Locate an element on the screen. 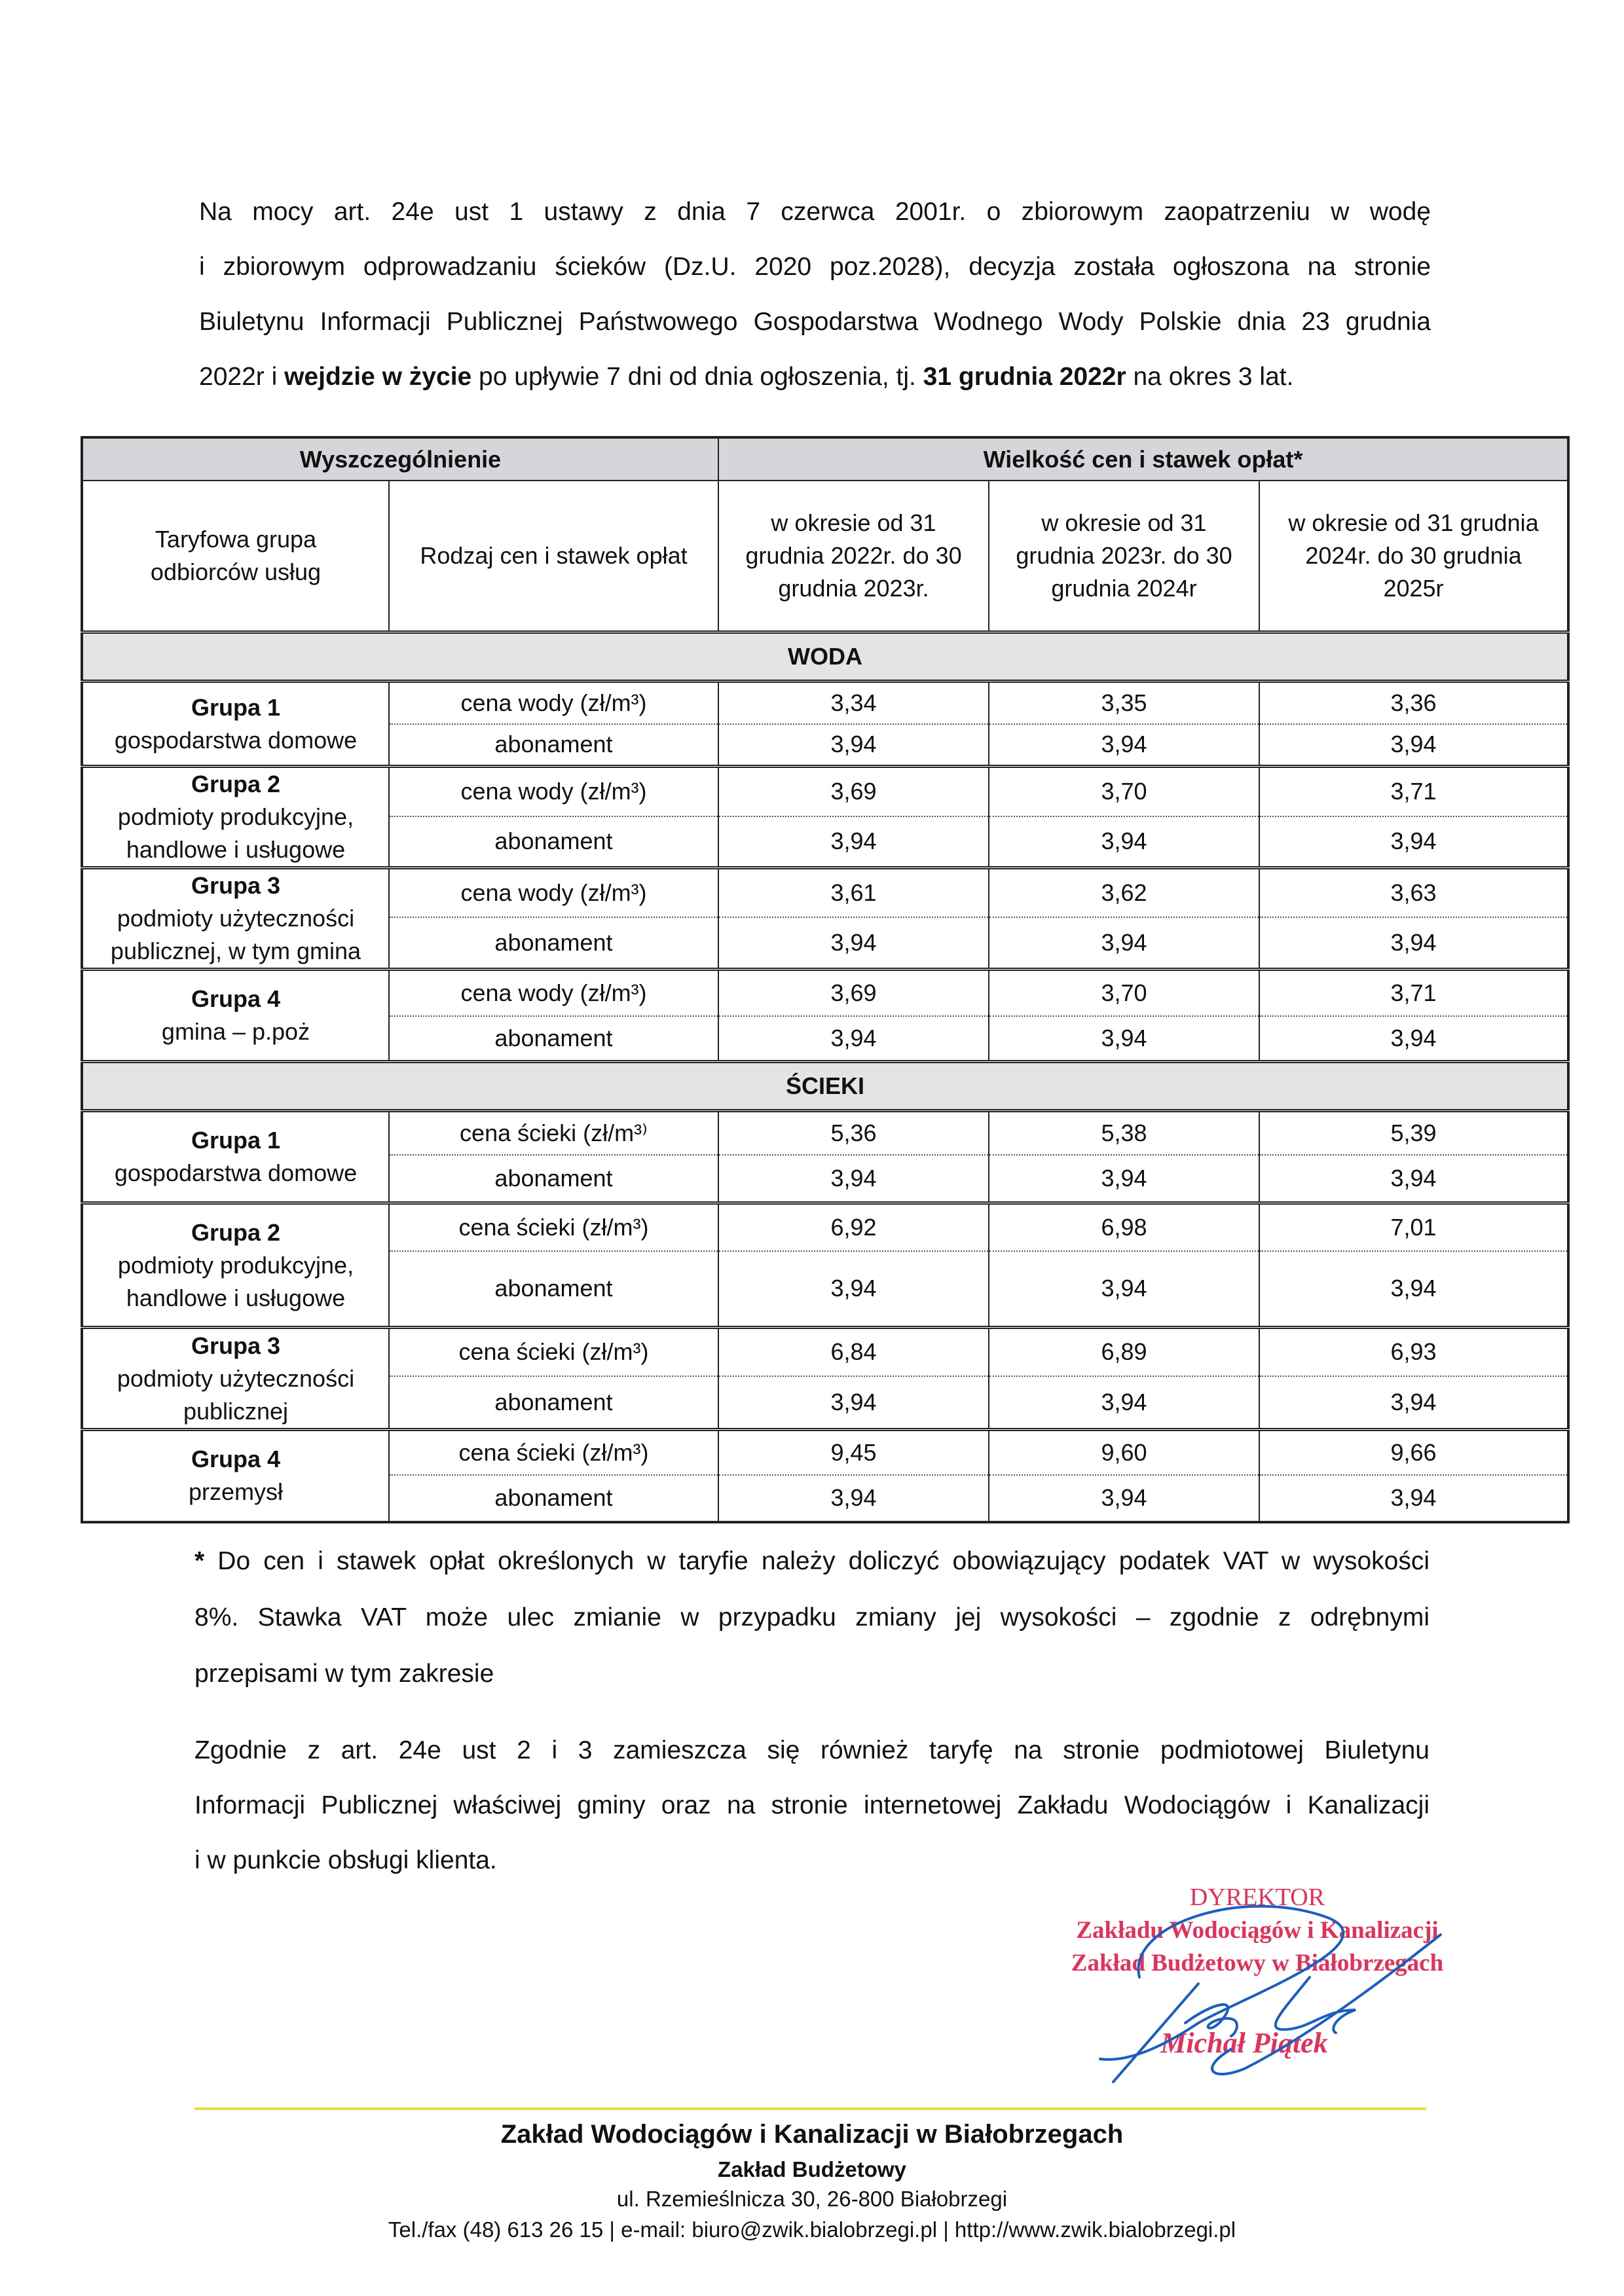  price-period-1: 3,34 is located at coordinates (853, 702).